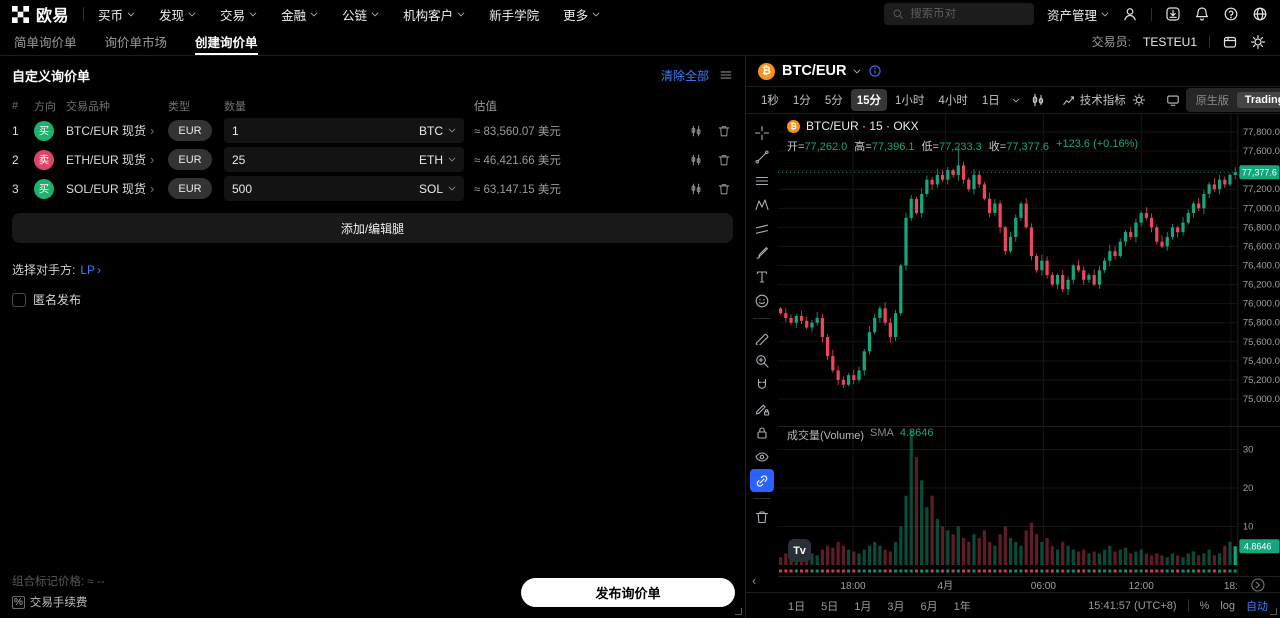  What do you see at coordinates (1078, 14) in the screenshot?
I see `assets-menu: 资产管理` at bounding box center [1078, 14].